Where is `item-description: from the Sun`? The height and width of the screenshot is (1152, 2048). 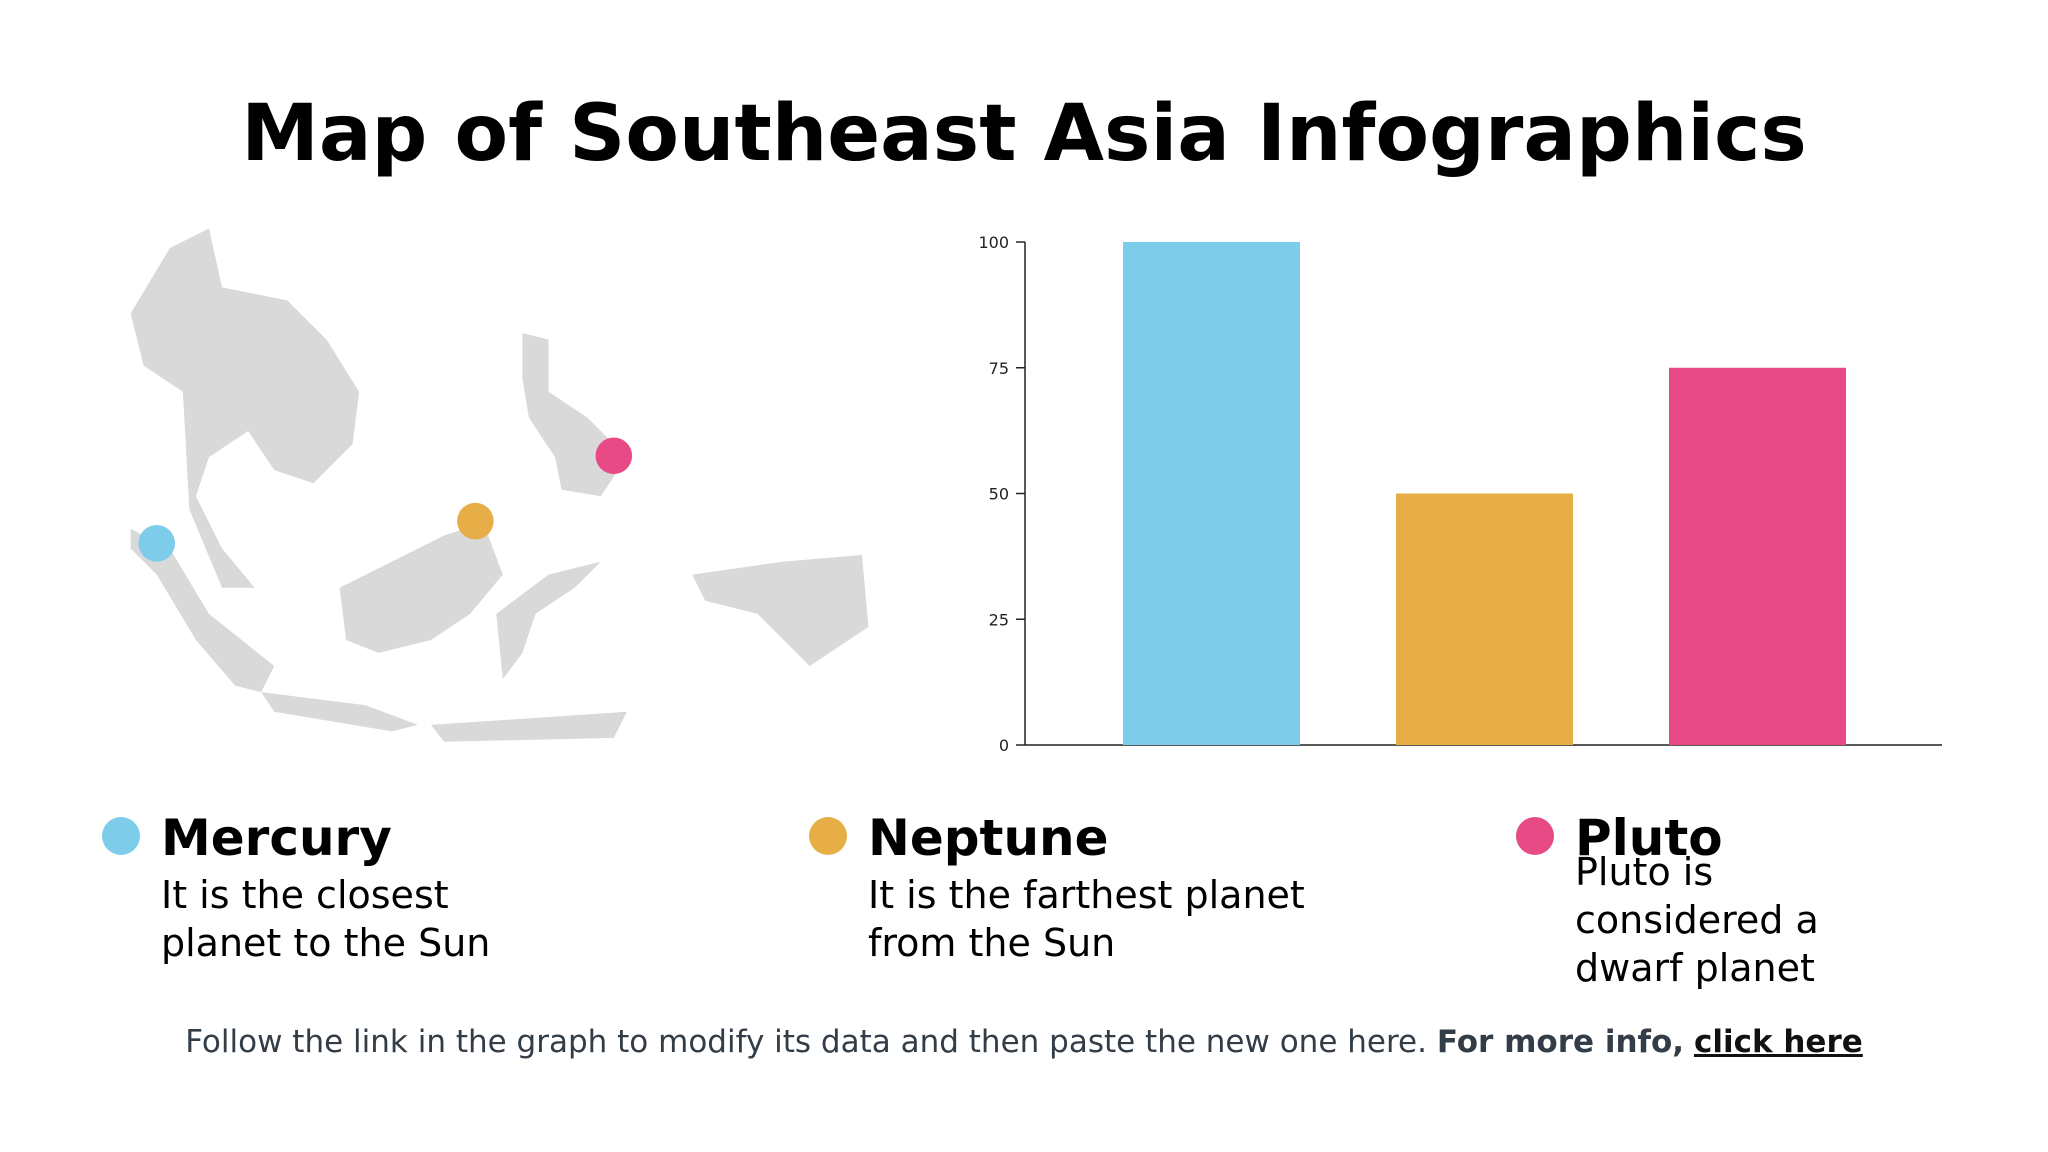
item-description: from the Sun is located at coordinates (991, 943).